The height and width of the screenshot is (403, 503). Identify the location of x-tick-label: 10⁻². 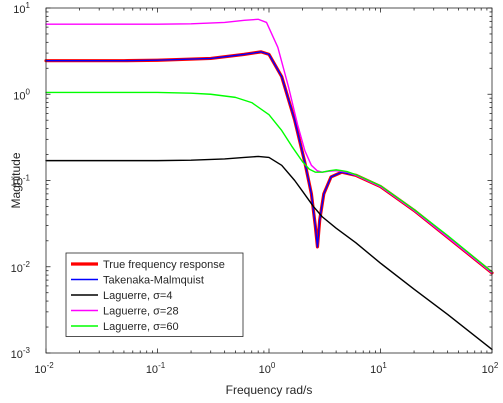
(44, 368).